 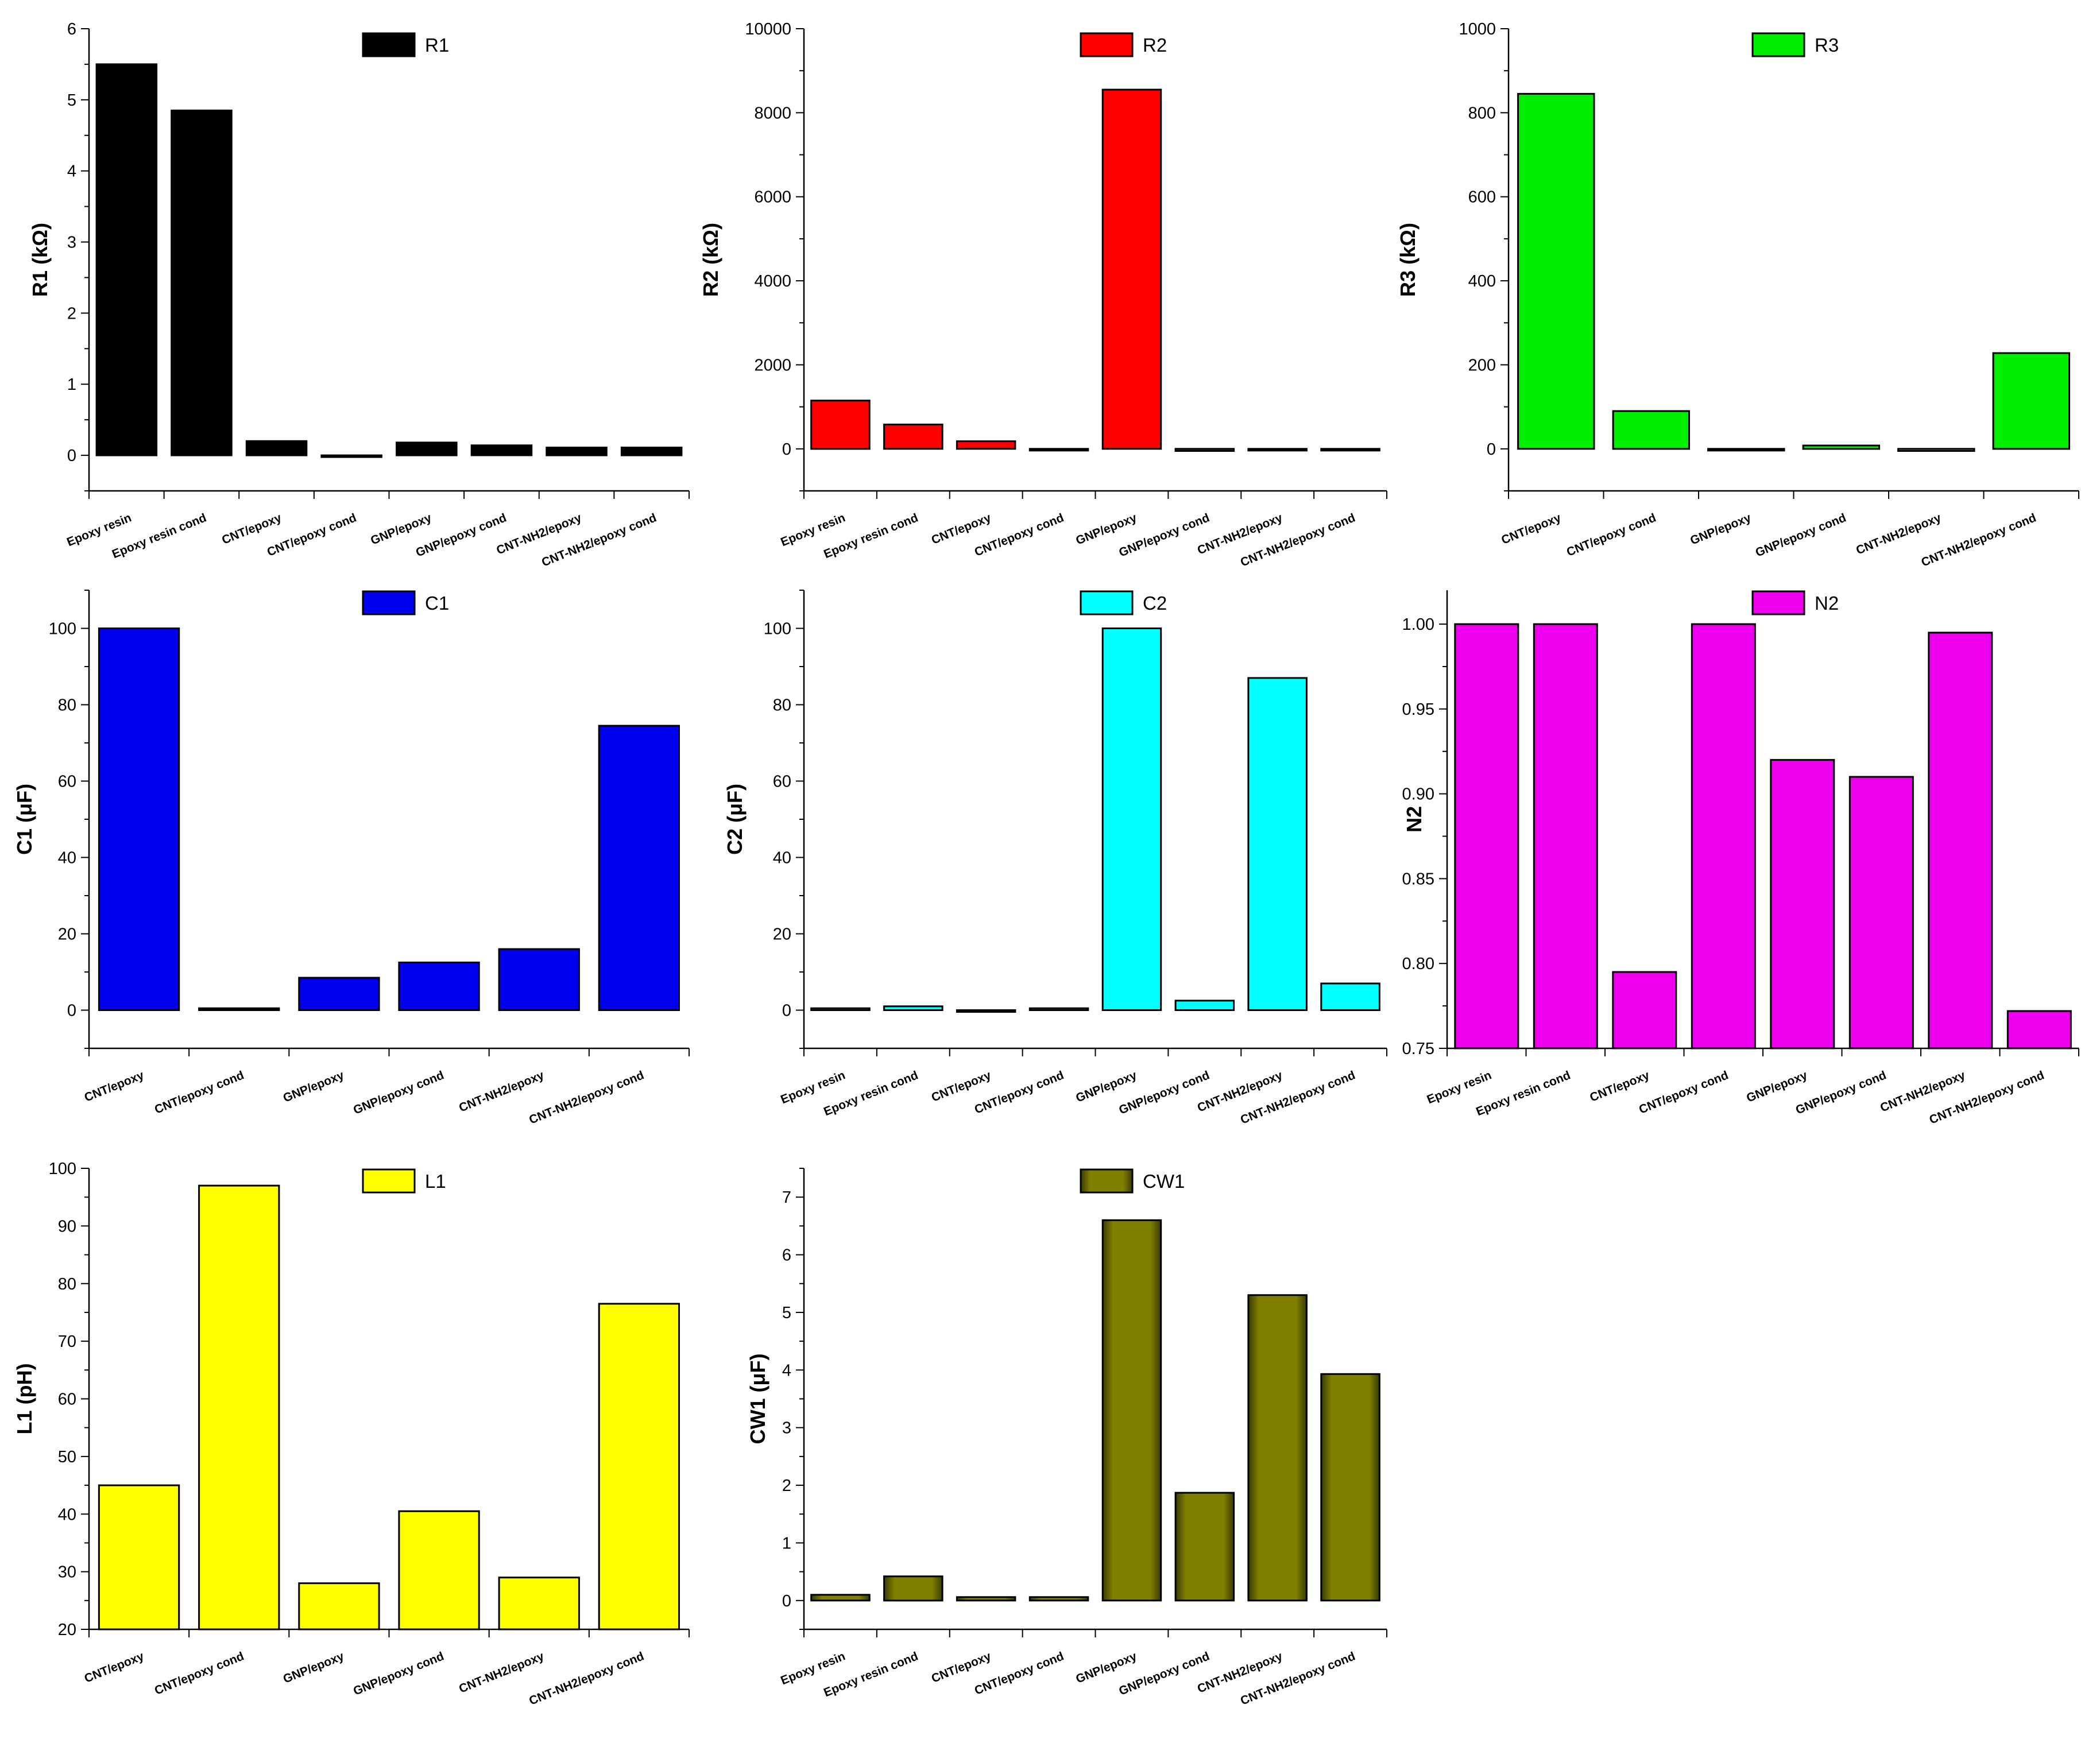 I want to click on legend-label: N2, so click(x=1827, y=603).